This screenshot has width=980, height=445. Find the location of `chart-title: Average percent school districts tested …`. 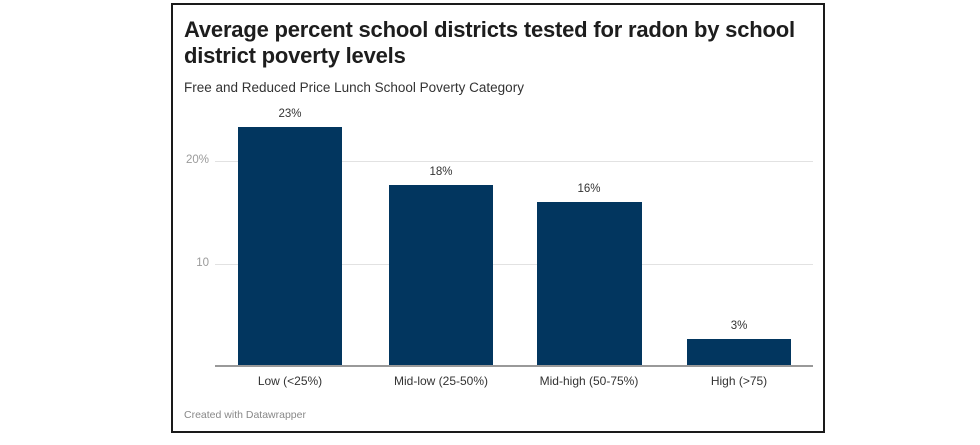

chart-title: Average percent school districts tested … is located at coordinates (489, 42).